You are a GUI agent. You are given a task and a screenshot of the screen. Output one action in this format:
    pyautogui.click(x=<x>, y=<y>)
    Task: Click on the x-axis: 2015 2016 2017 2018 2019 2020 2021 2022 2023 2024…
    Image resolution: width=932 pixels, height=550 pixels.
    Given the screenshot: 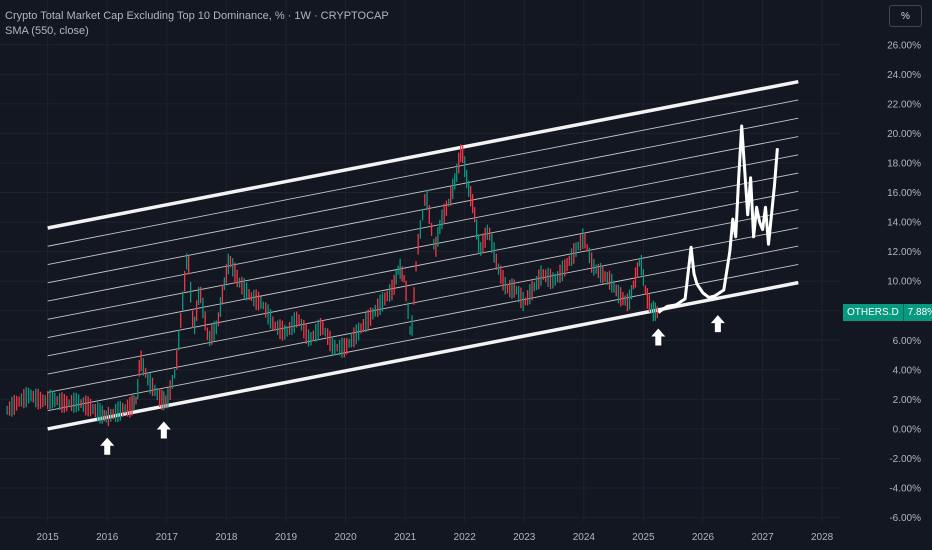 What is the action you would take?
    pyautogui.click(x=435, y=537)
    